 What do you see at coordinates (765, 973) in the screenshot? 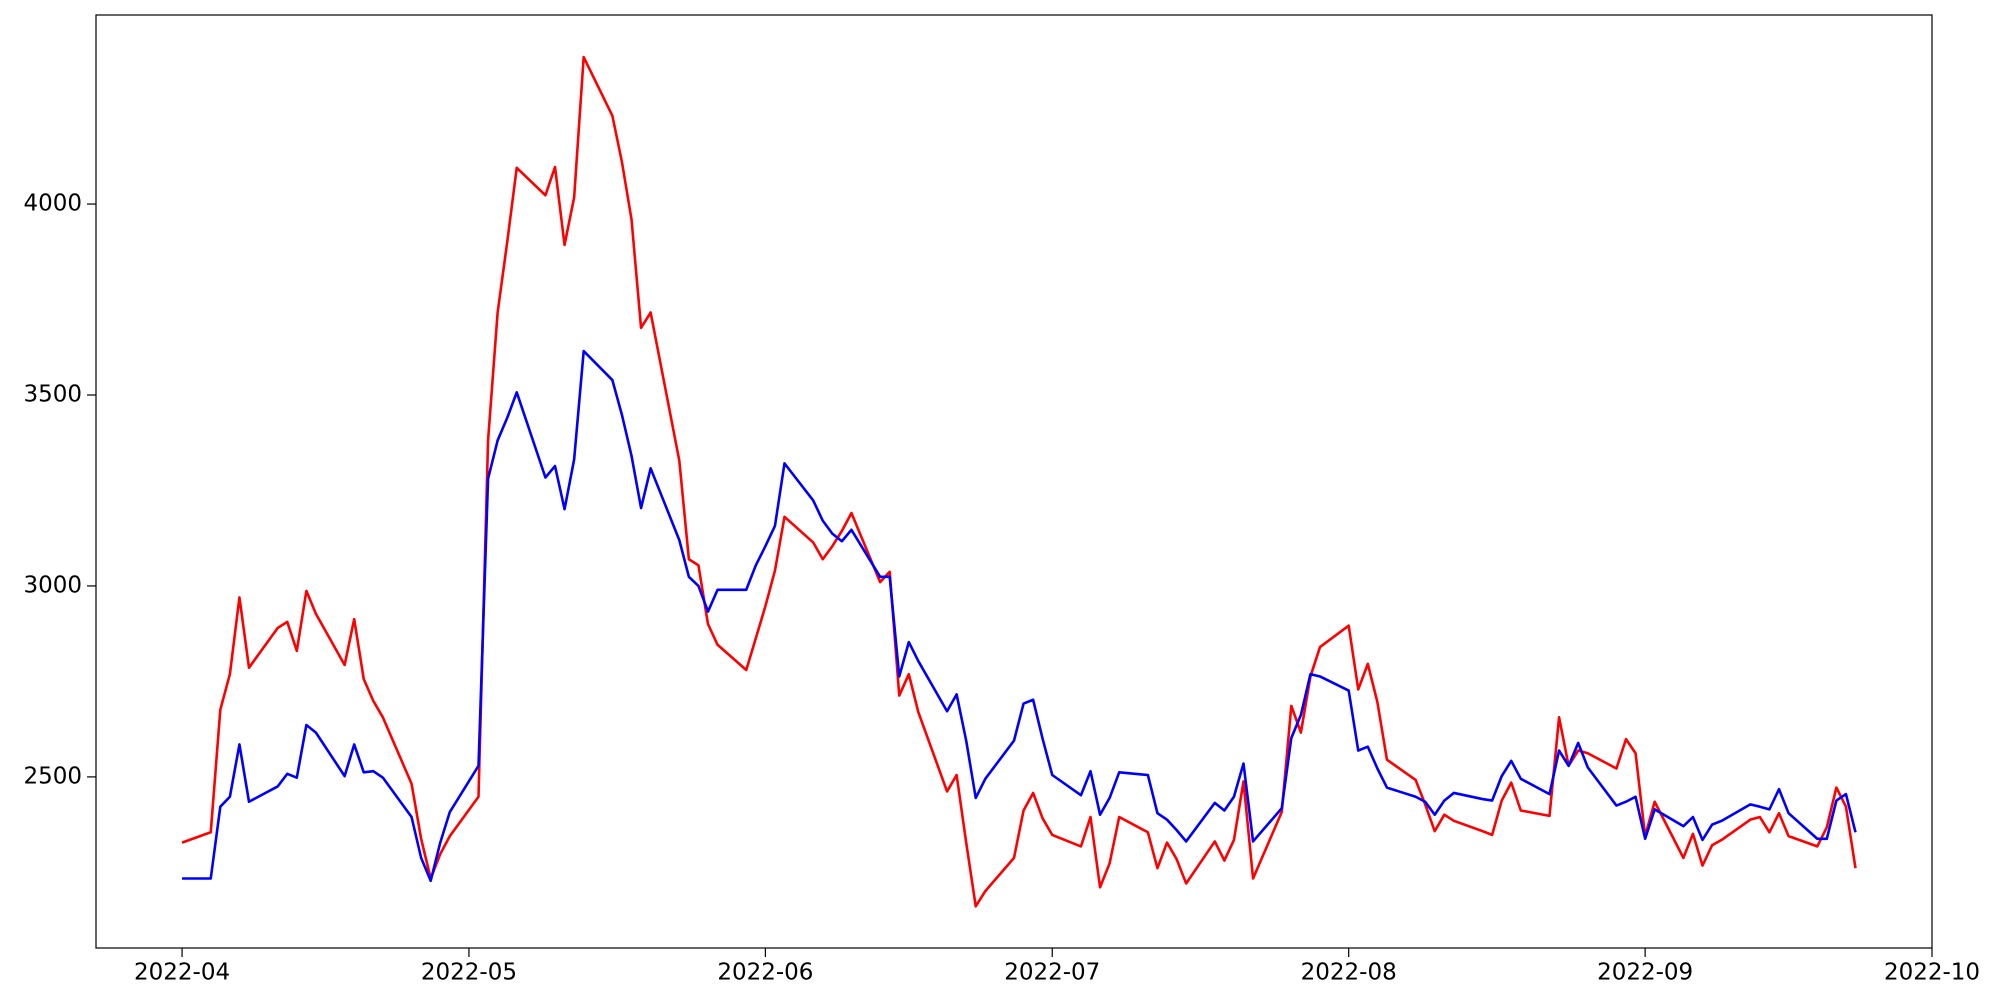
I see `x-tick-label: 2022-06` at bounding box center [765, 973].